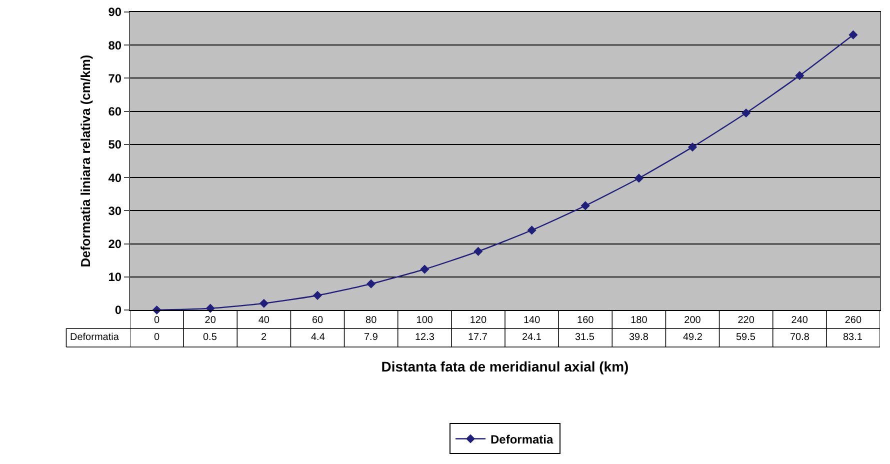 This screenshot has height=464, width=890. I want to click on x-tick-label: 200, so click(693, 320).